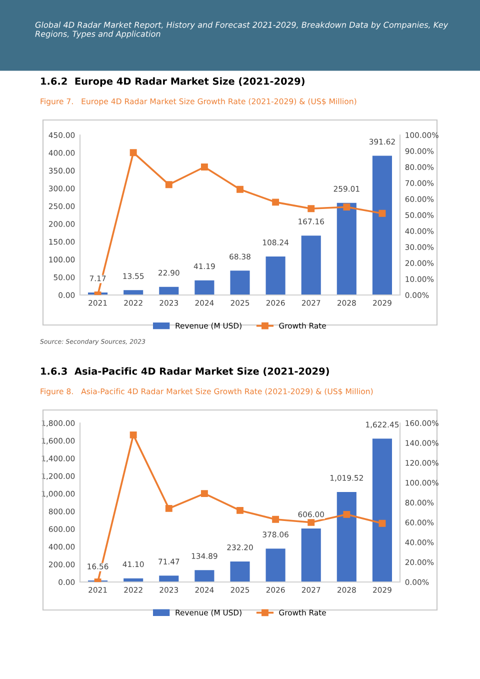 Image resolution: width=480 pixels, height=679 pixels. What do you see at coordinates (241, 30) in the screenshot?
I see `text: Global 4D Radar Market Report, History and Forecast 2021-2029, Breakdown Data by Companies, Key Regions, Types and Application` at bounding box center [241, 30].